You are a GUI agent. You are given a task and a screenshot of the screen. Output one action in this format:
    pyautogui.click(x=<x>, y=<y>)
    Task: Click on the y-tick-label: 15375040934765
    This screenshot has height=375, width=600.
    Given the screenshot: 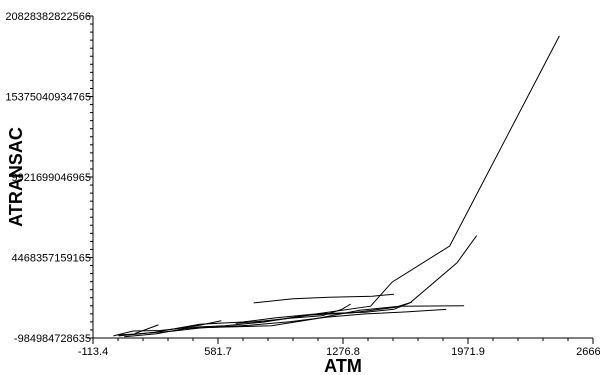 What is the action you would take?
    pyautogui.click(x=48, y=98)
    